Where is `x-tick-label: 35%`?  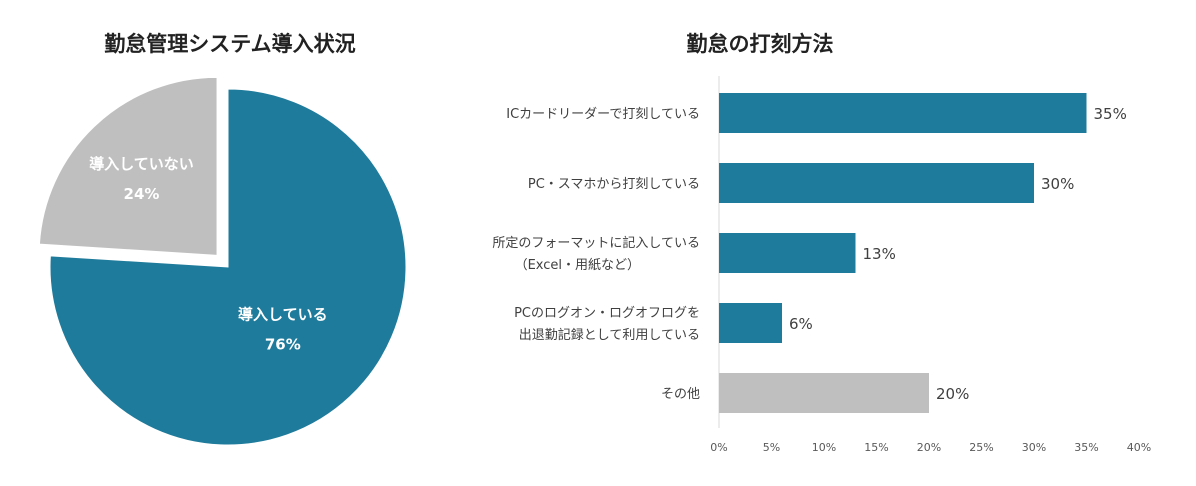
x-tick-label: 35% is located at coordinates (1086, 447).